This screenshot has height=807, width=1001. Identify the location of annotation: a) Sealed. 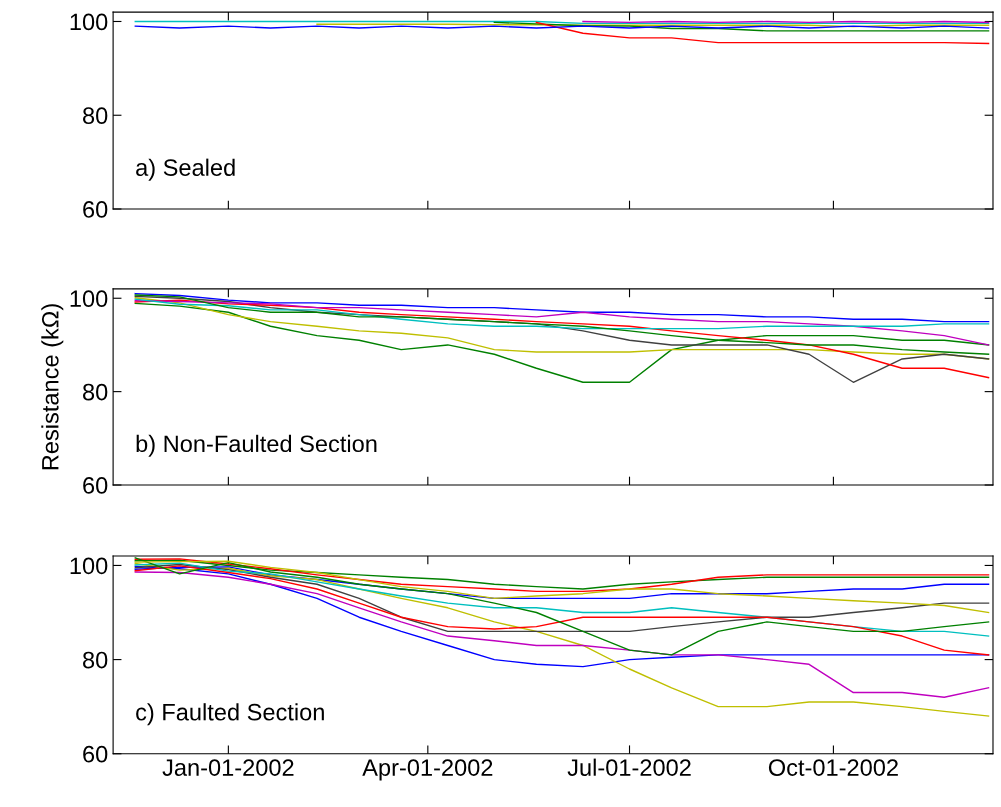
(185, 169).